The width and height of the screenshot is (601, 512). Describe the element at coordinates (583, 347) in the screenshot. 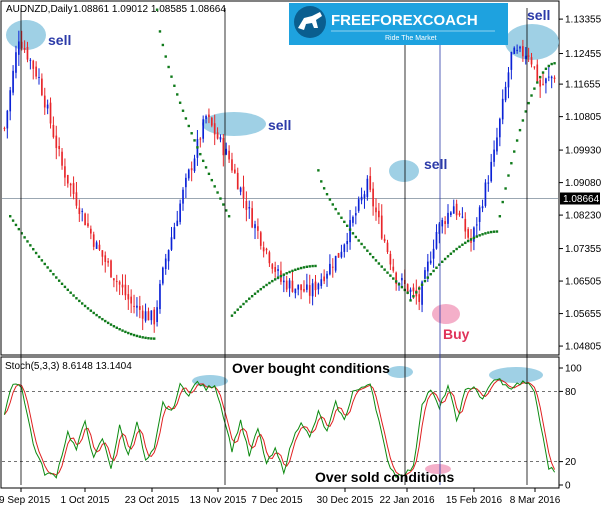

I see `price-tick-label: 1.04805` at that location.